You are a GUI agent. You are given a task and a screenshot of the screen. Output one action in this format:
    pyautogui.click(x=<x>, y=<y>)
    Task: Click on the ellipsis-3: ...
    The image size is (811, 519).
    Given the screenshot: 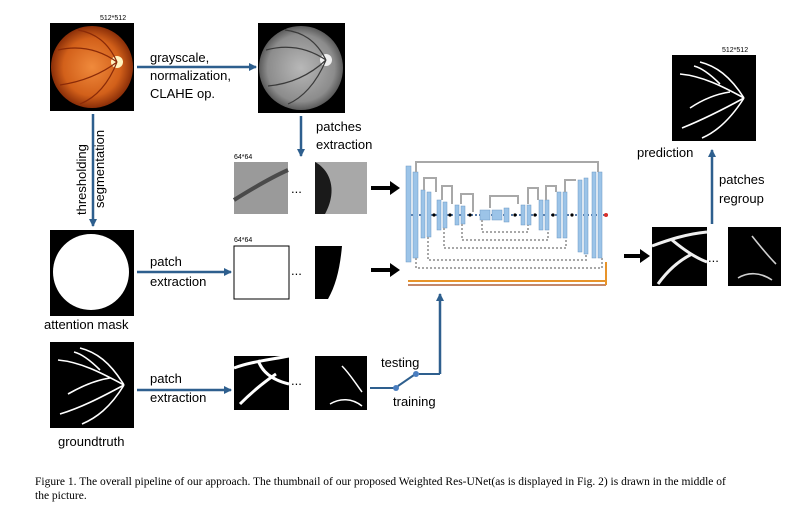 What is the action you would take?
    pyautogui.click(x=296, y=380)
    